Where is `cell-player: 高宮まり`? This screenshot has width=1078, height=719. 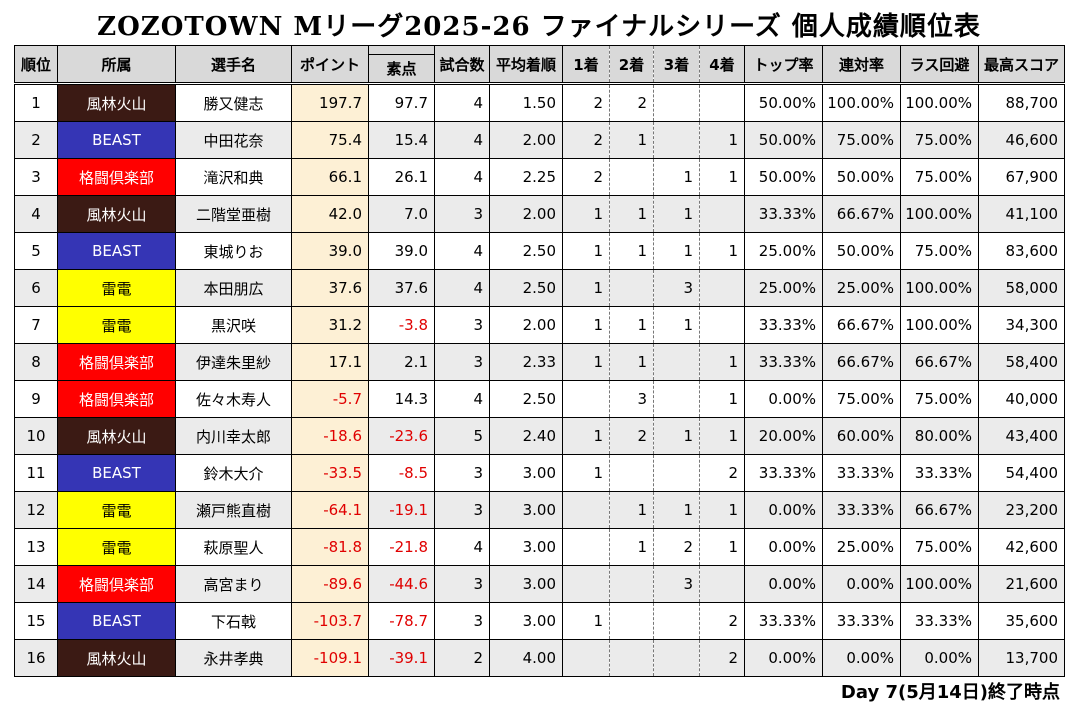
cell-player: 高宮まり is located at coordinates (233, 584).